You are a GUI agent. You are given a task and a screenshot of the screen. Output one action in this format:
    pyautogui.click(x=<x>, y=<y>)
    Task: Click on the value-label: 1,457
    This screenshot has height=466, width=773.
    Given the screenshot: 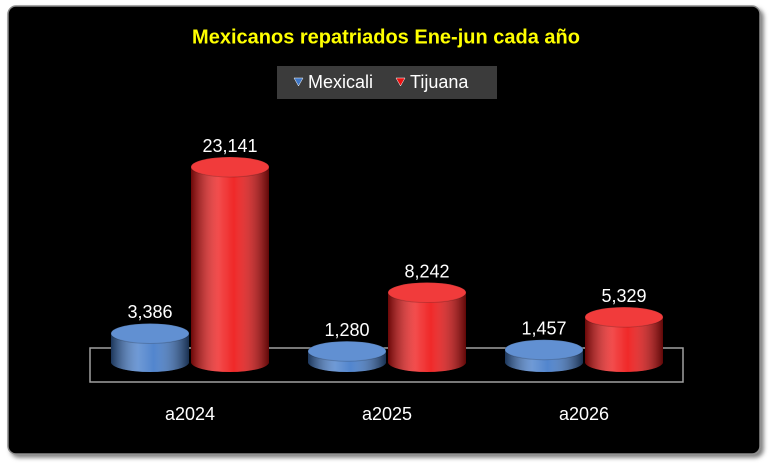 What is the action you would take?
    pyautogui.click(x=543, y=328)
    